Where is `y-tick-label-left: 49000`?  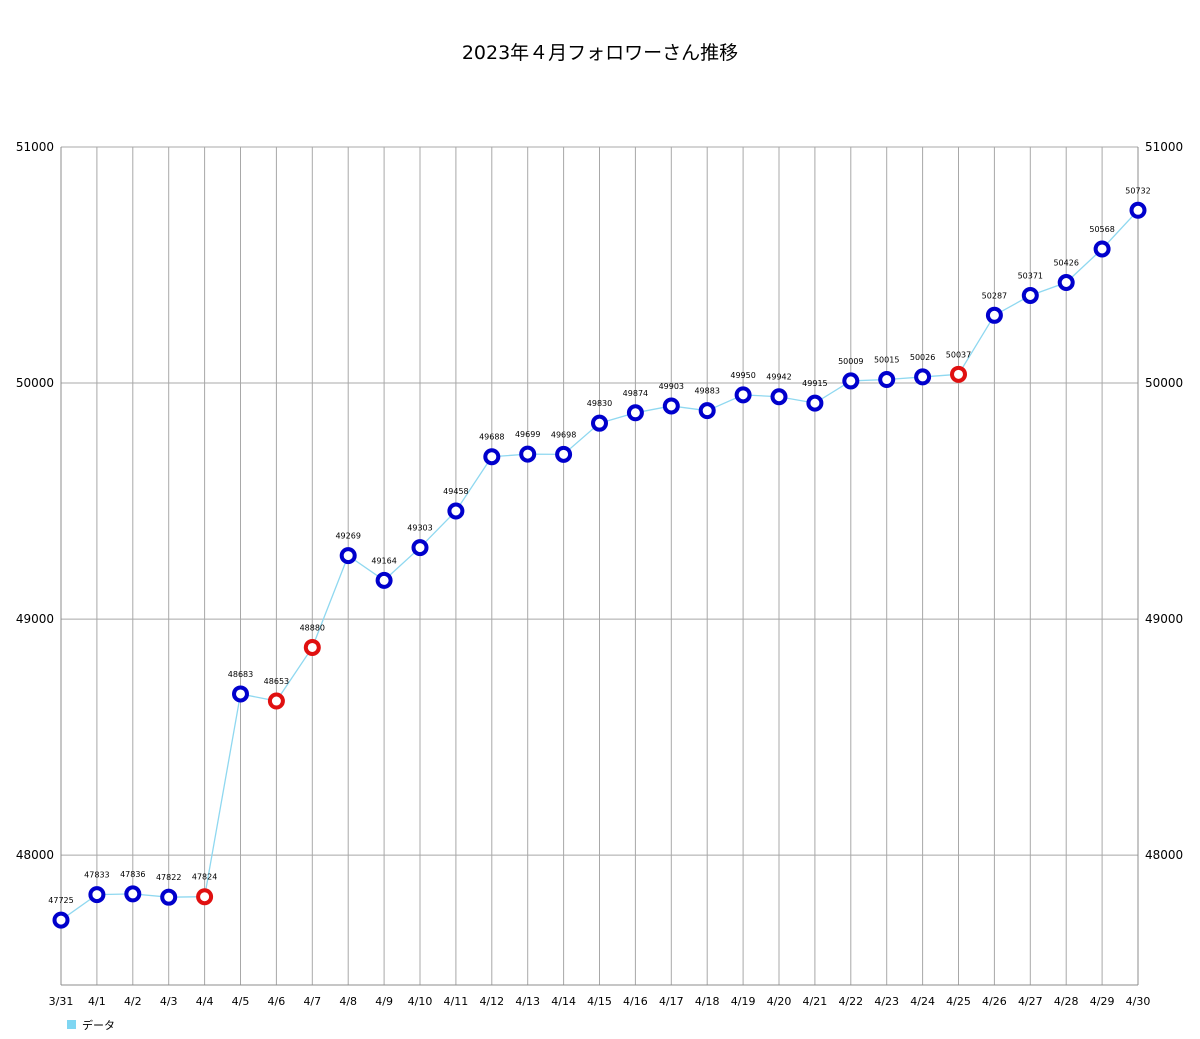 y-tick-label-left: 49000 is located at coordinates (35, 619).